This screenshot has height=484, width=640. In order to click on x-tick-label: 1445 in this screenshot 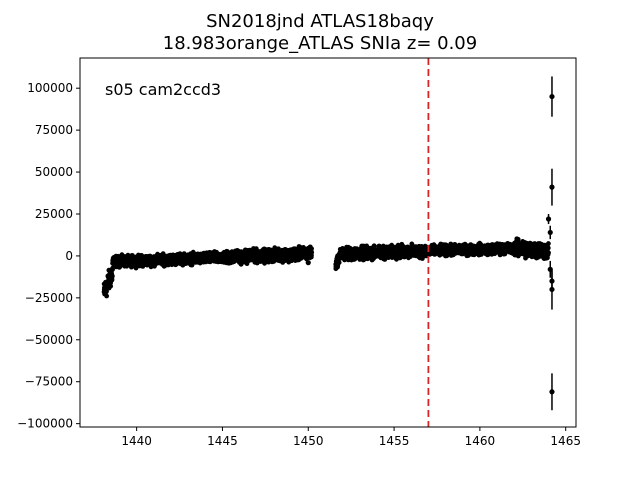, I will do `click(222, 441)`.